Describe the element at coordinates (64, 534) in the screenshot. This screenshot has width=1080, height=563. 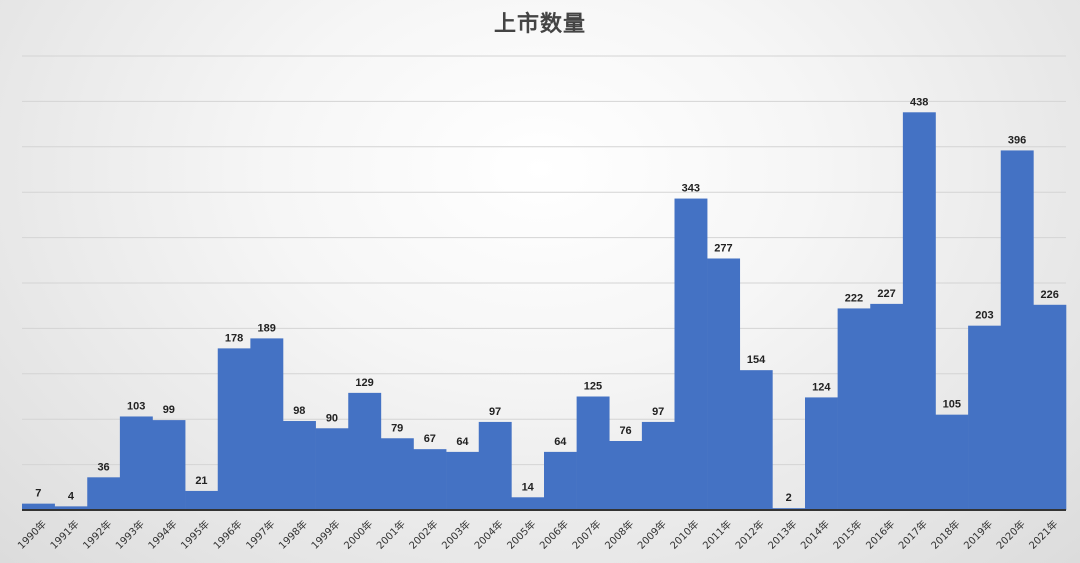
I see `x-tick-label: 1991年` at that location.